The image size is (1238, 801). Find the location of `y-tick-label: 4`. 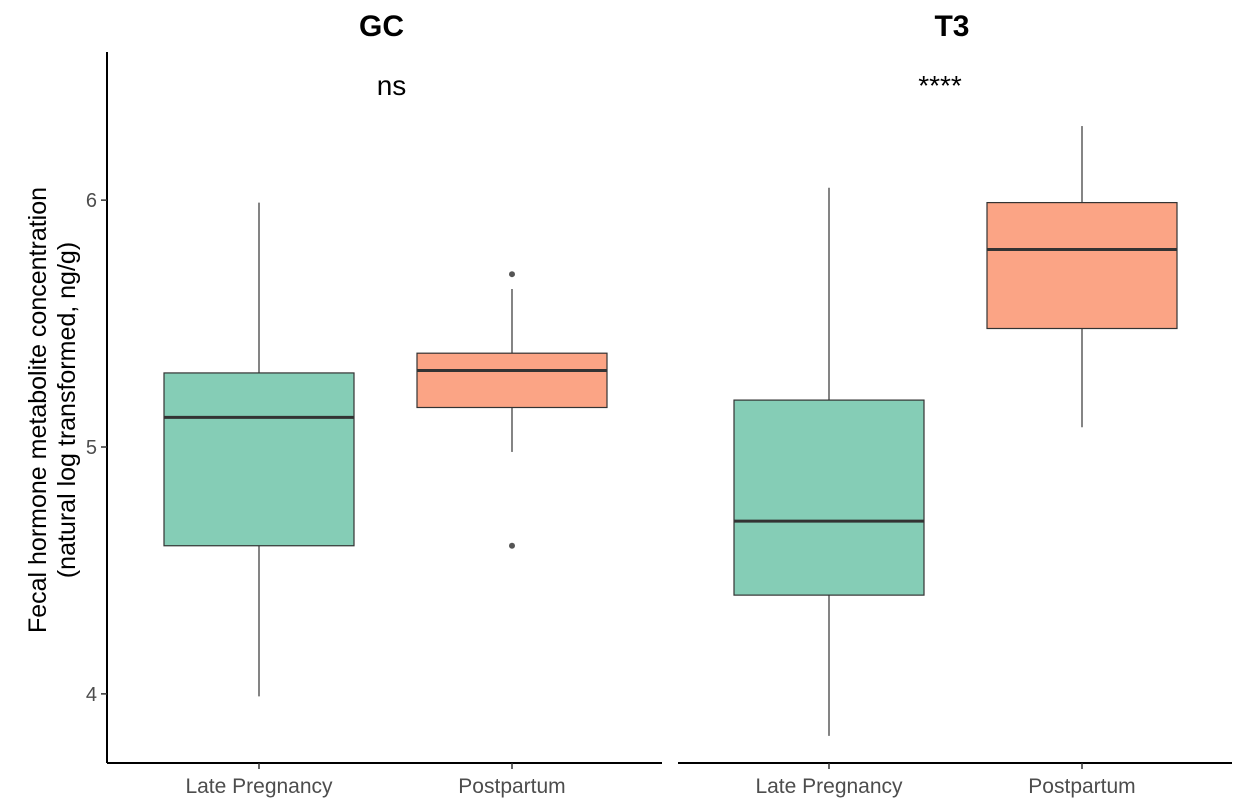

y-tick-label: 4 is located at coordinates (91, 695).